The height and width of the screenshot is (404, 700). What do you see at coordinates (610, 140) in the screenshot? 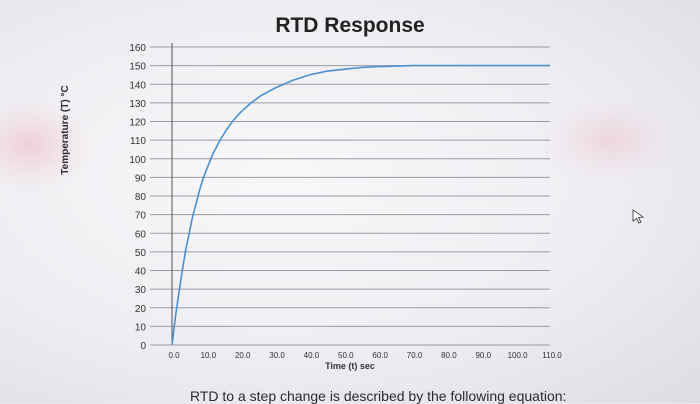
I see `screen-glare-right` at bounding box center [610, 140].